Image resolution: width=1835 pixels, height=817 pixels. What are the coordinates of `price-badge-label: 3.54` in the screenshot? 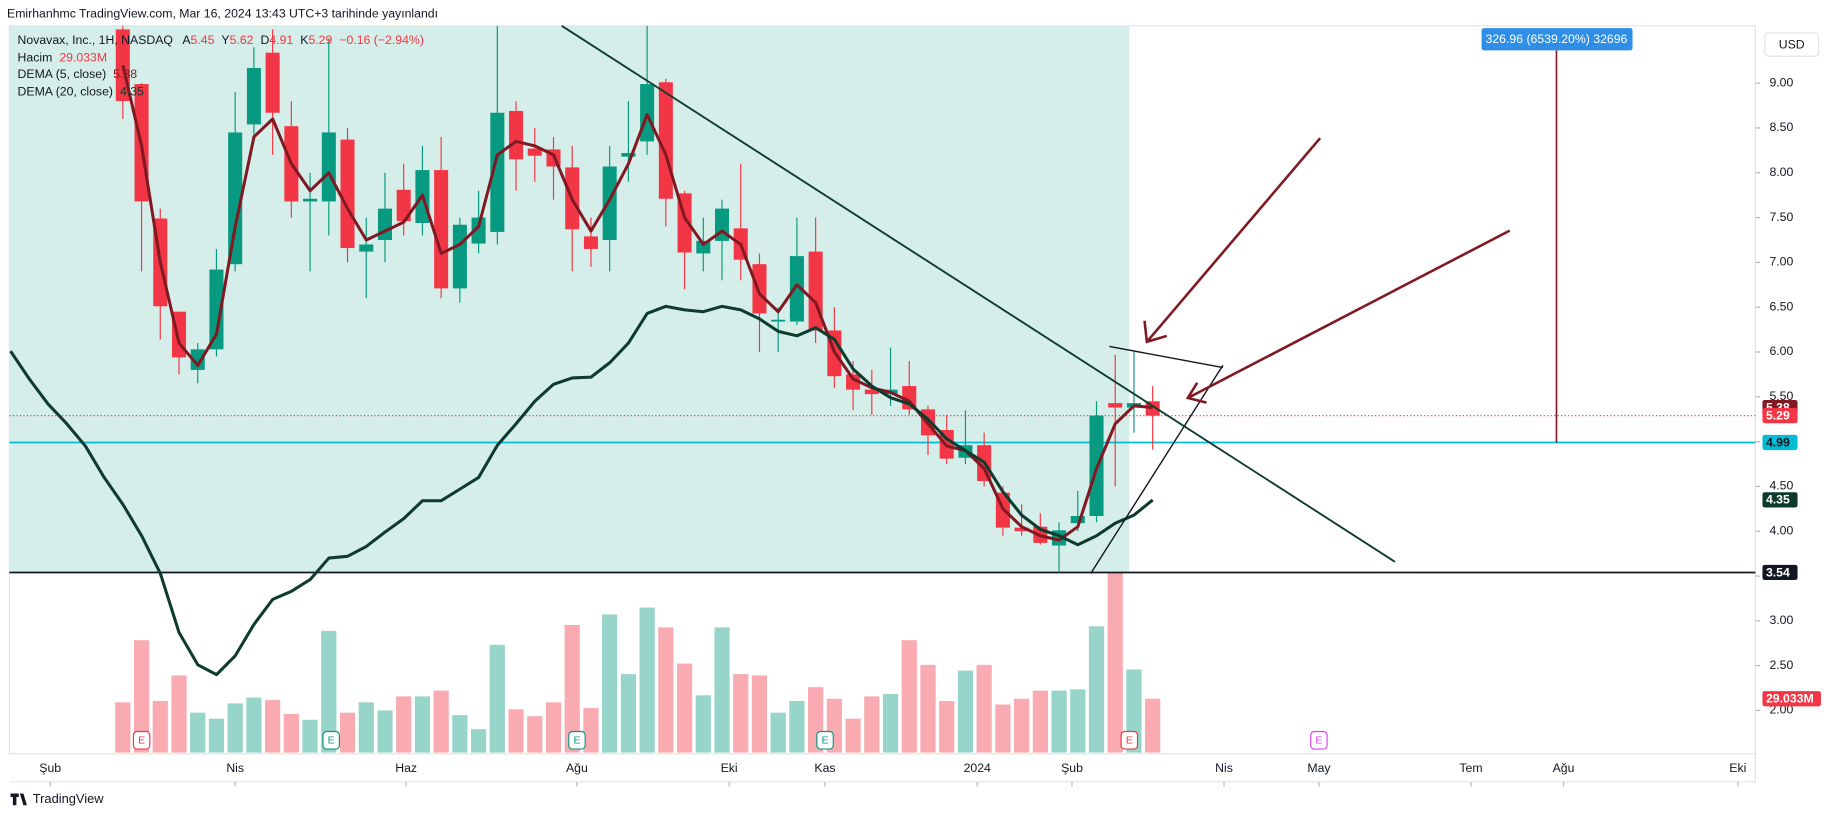 It's located at (1778, 572).